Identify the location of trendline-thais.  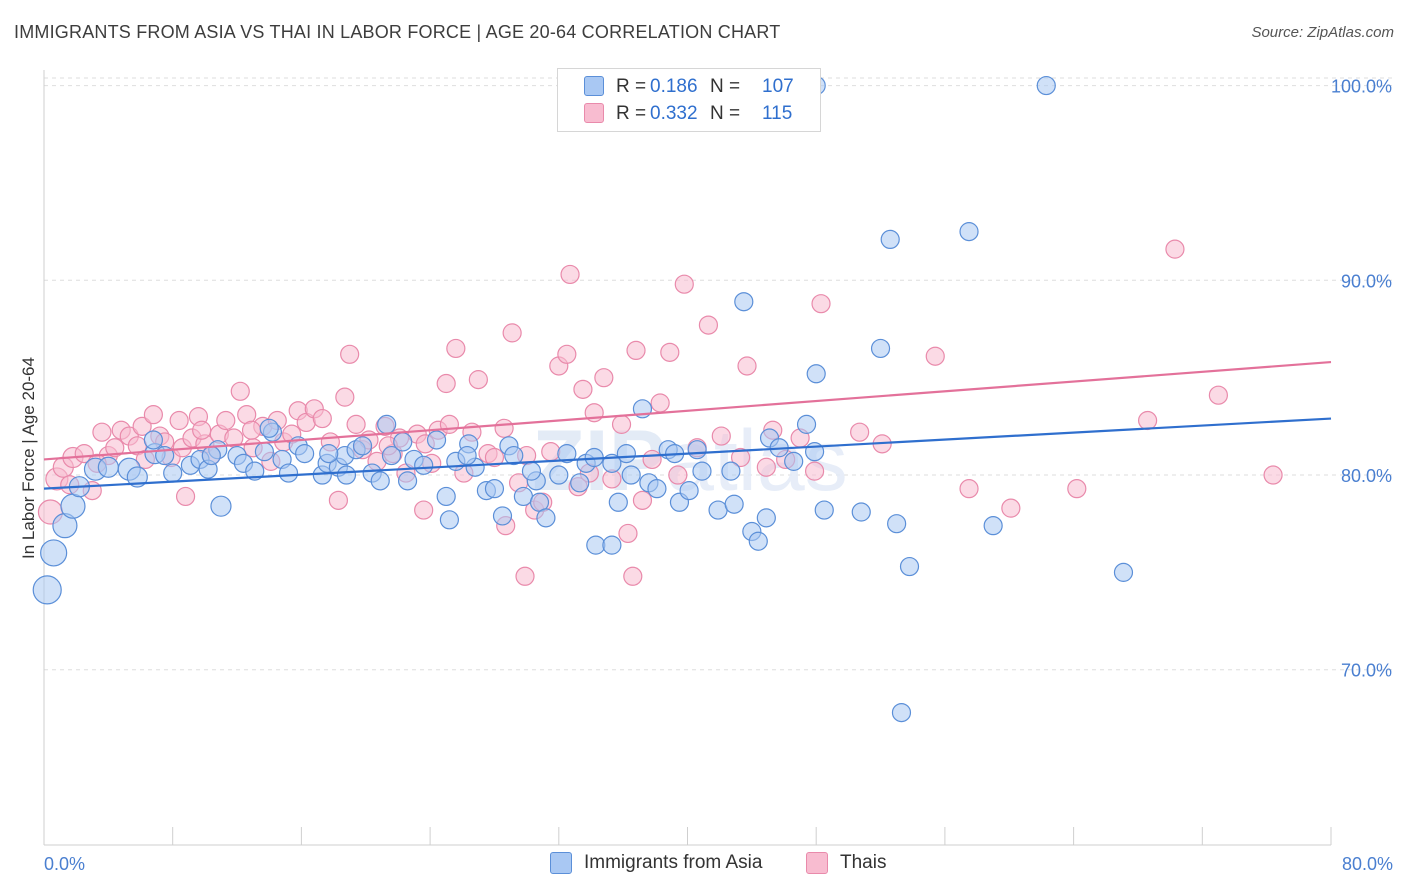
(687, 410).